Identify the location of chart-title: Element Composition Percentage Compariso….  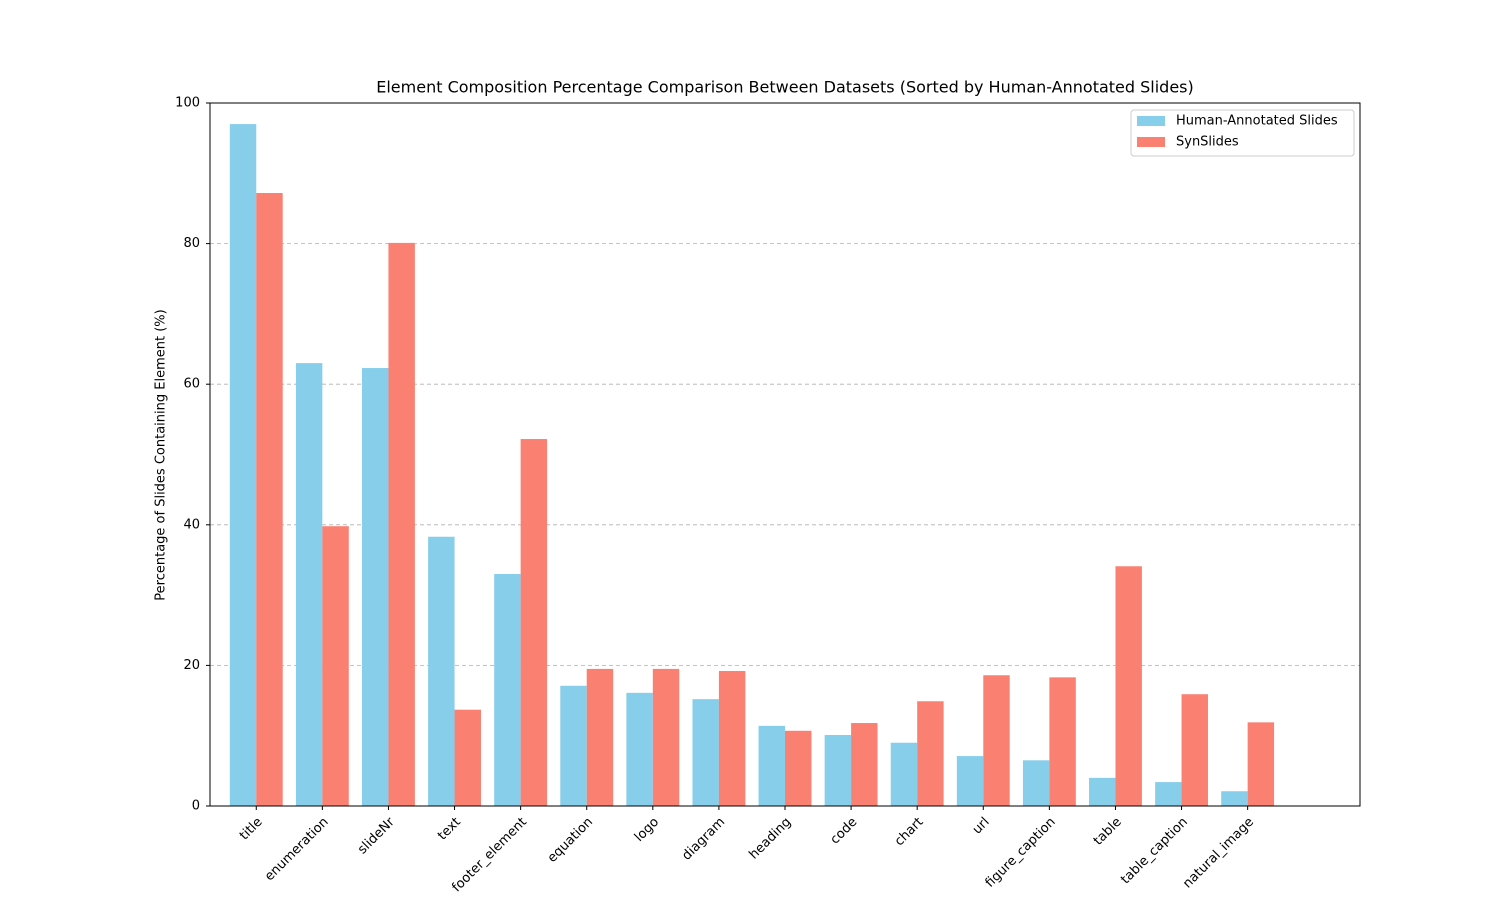
(785, 87).